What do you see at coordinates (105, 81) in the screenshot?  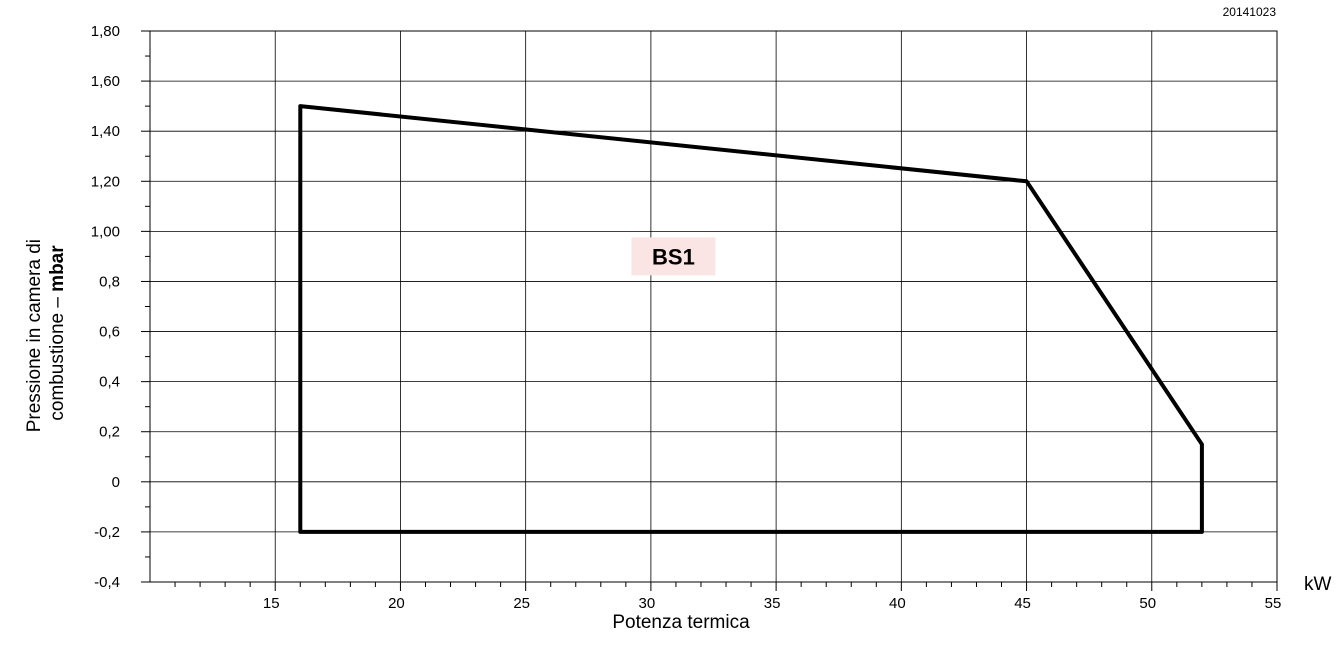 I see `y-tick-label: 1,60` at bounding box center [105, 81].